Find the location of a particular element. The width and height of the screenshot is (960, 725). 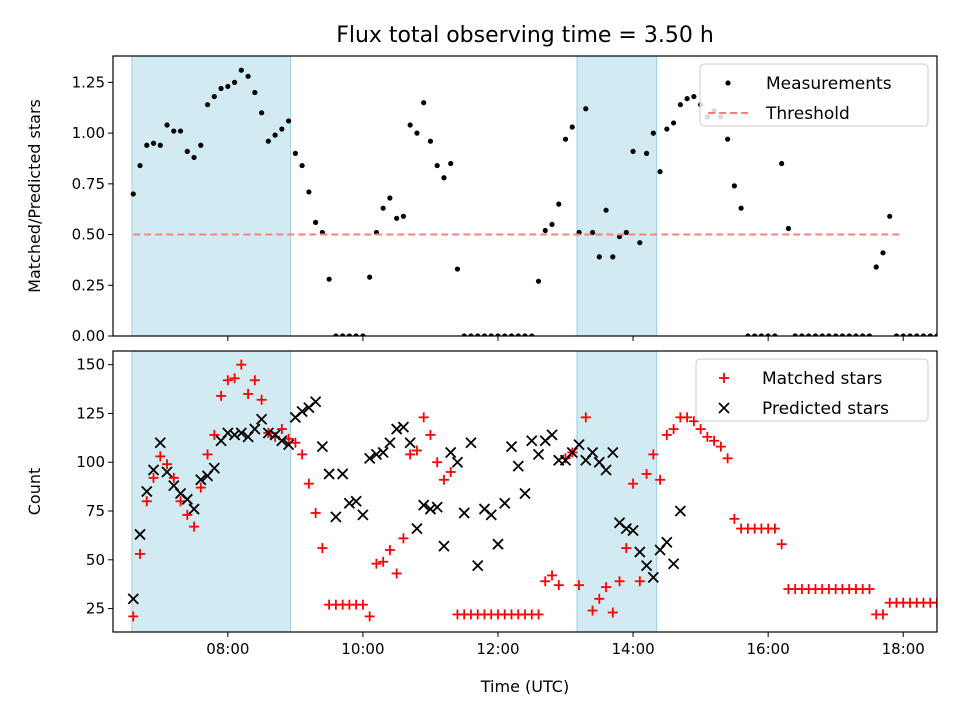

y-tick-label: 0.75 is located at coordinates (88, 184).